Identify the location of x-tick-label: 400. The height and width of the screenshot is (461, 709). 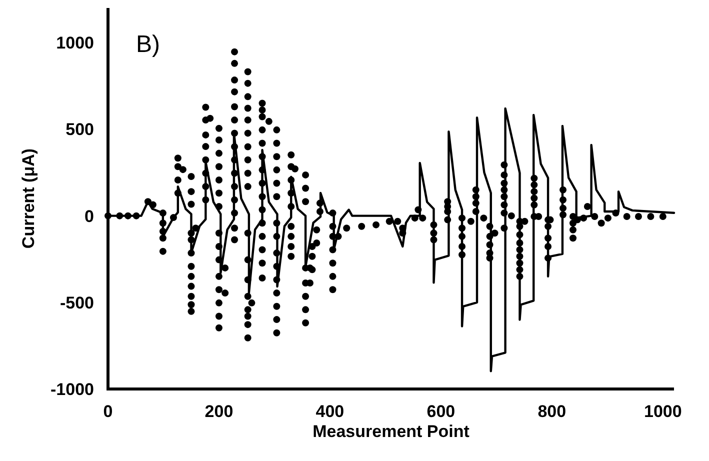
(330, 411).